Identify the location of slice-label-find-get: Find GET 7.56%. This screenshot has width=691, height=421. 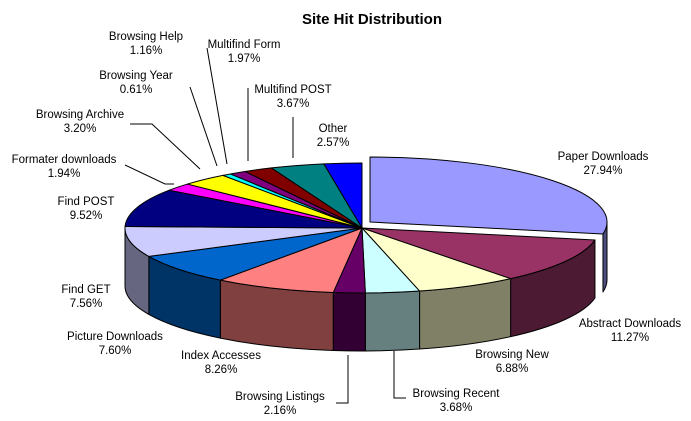
(85, 297).